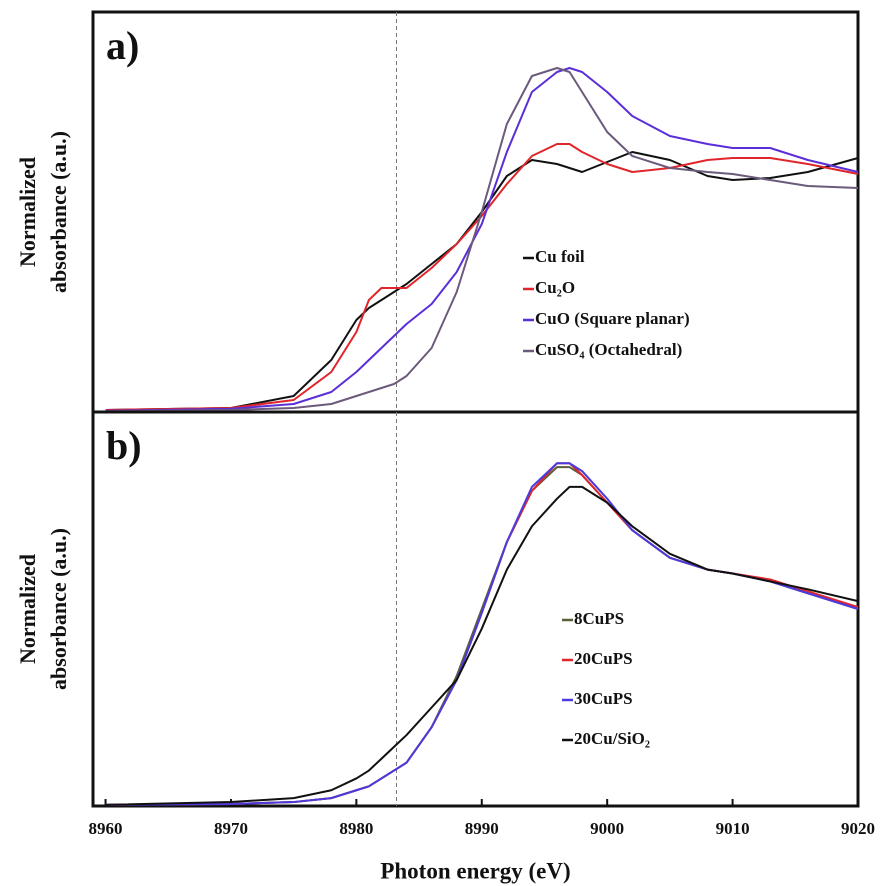  Describe the element at coordinates (122, 45) in the screenshot. I see `panel-label: a)` at that location.